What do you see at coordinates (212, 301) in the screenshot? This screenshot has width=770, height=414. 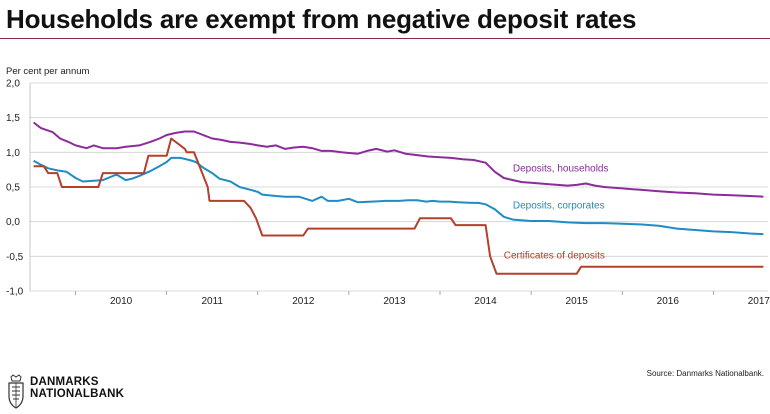 I see `x-tick-label: 2011` at bounding box center [212, 301].